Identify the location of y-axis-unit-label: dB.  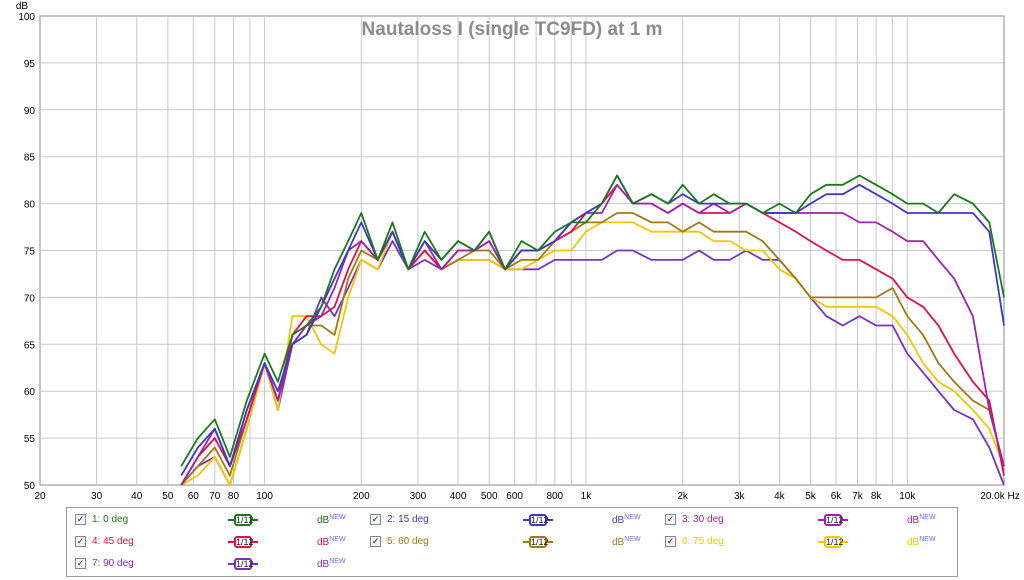
(22, 6).